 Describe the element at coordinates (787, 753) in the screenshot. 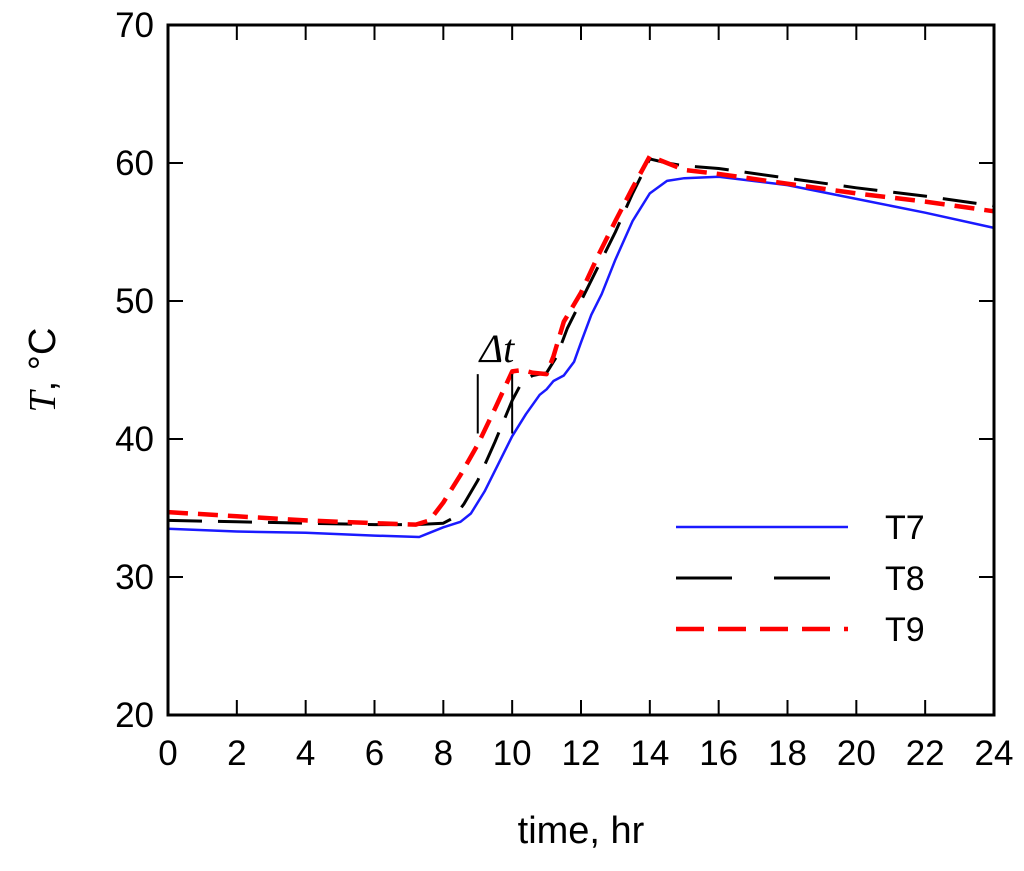

I see `x-tick-label: 18` at that location.